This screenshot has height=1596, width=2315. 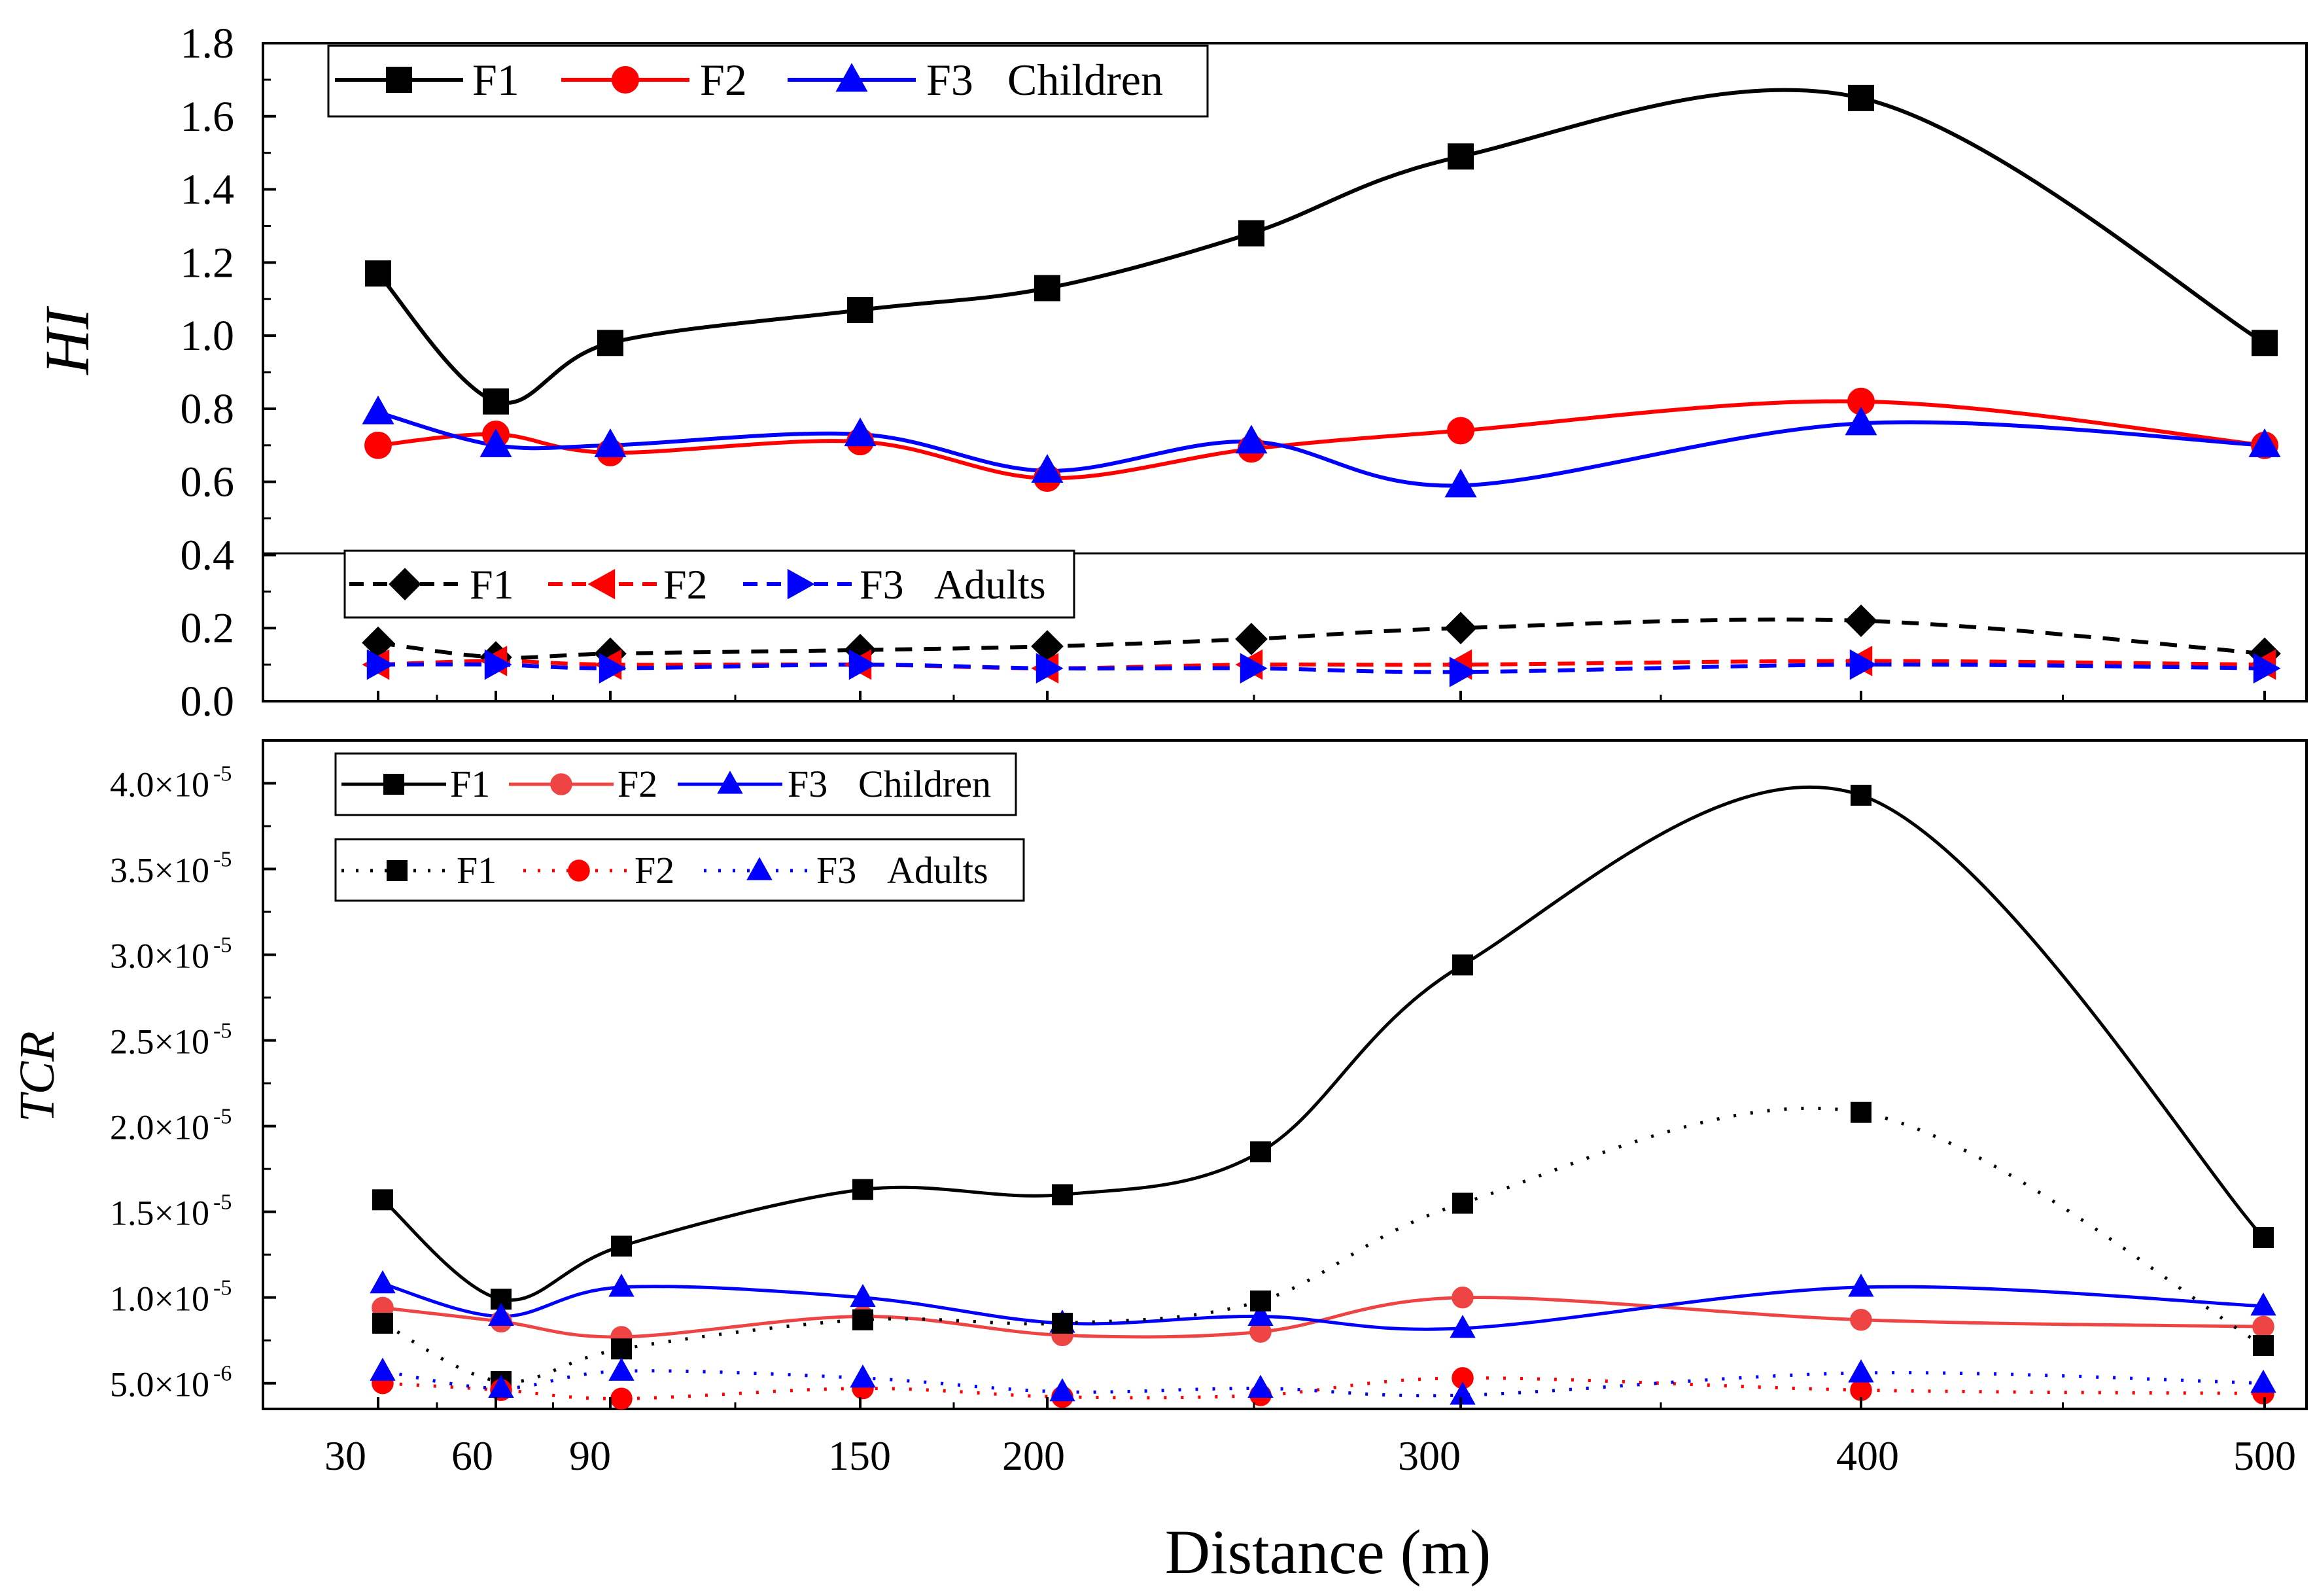 What do you see at coordinates (1321, 664) in the screenshot?
I see `hi-line-f2-adults` at bounding box center [1321, 664].